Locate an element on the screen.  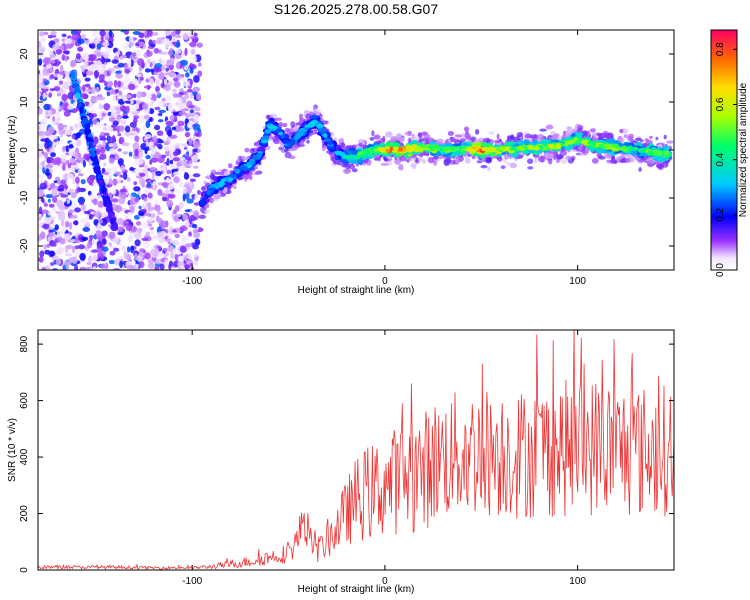
snr-y-tick-label: 600 is located at coordinates (24, 400).